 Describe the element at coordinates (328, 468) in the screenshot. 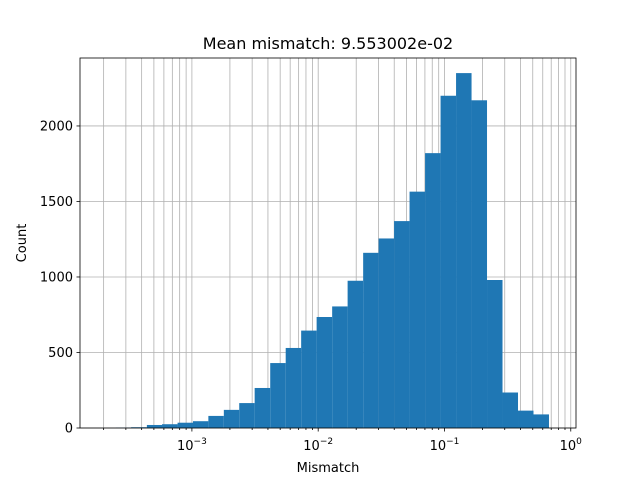

I see `x-axis-label: Mismatch` at that location.